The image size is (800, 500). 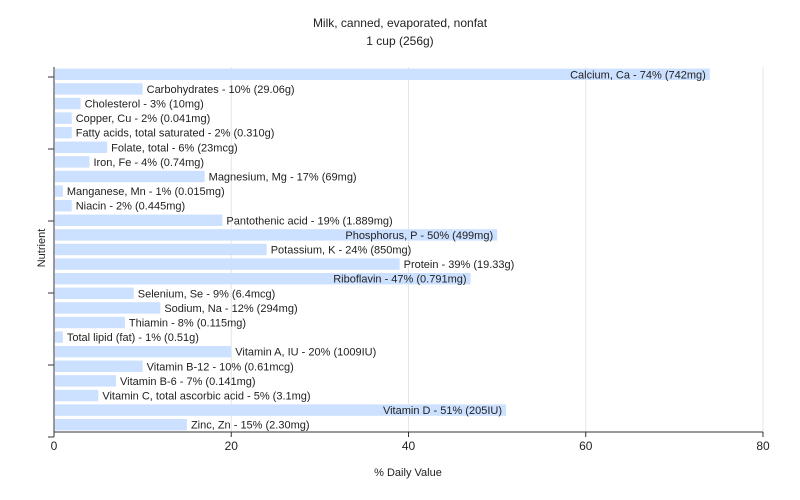 What do you see at coordinates (763, 446) in the screenshot?
I see `x-tick-label: 80` at bounding box center [763, 446].